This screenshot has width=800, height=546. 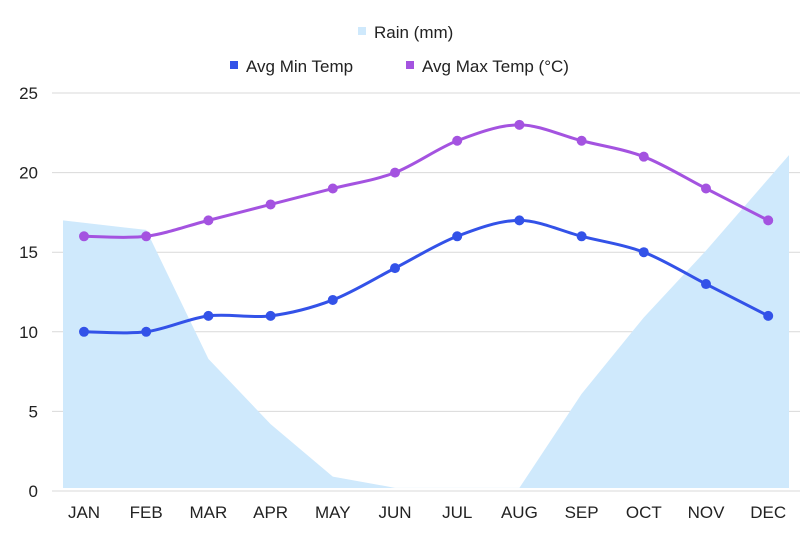 I want to click on x-tick-label-mar: MAR, so click(x=209, y=512).